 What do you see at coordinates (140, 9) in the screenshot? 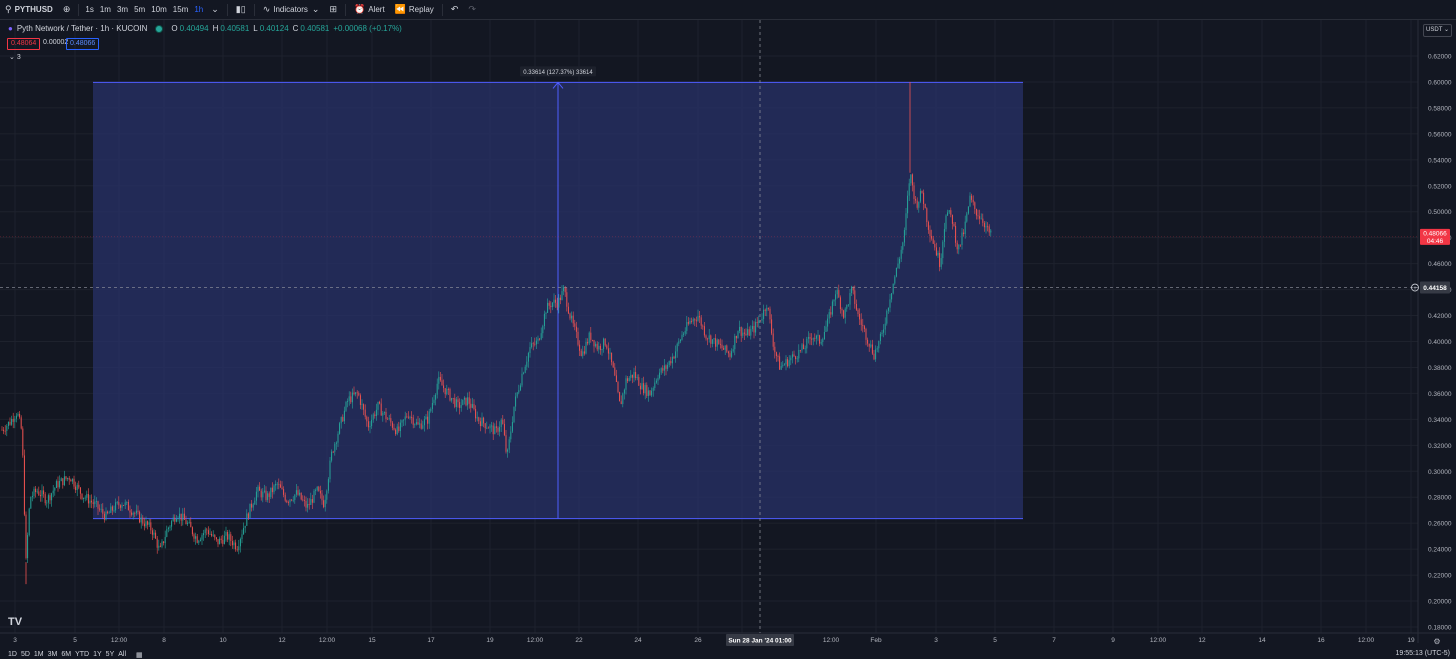
I see `interval-5m: 5m` at bounding box center [140, 9].